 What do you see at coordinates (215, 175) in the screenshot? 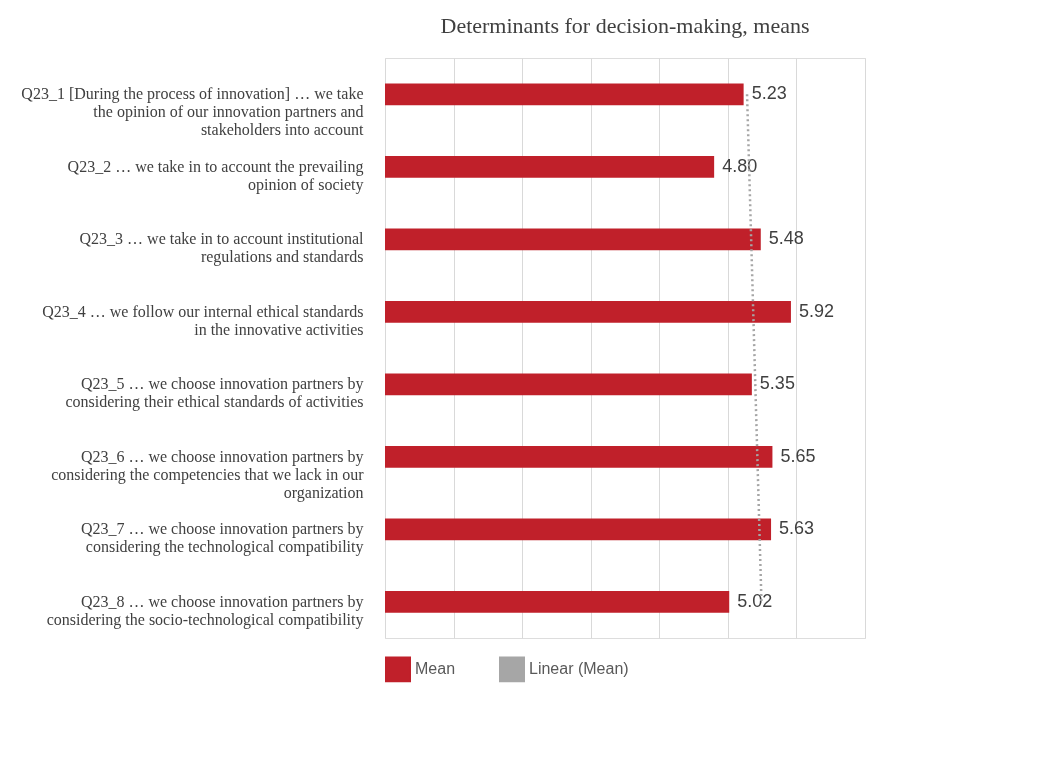
I see `y-tick-label: Q23_2 … we take in to account the prevailing opinion of society` at bounding box center [215, 175].